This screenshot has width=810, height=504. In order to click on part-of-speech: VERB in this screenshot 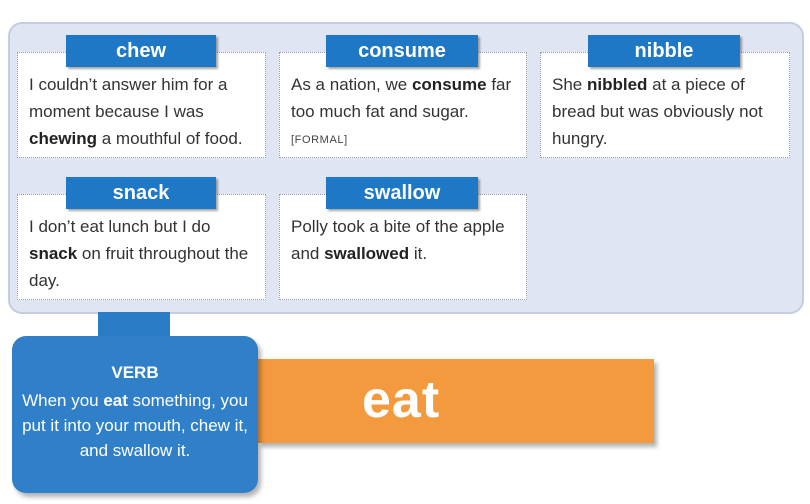, I will do `click(135, 372)`.